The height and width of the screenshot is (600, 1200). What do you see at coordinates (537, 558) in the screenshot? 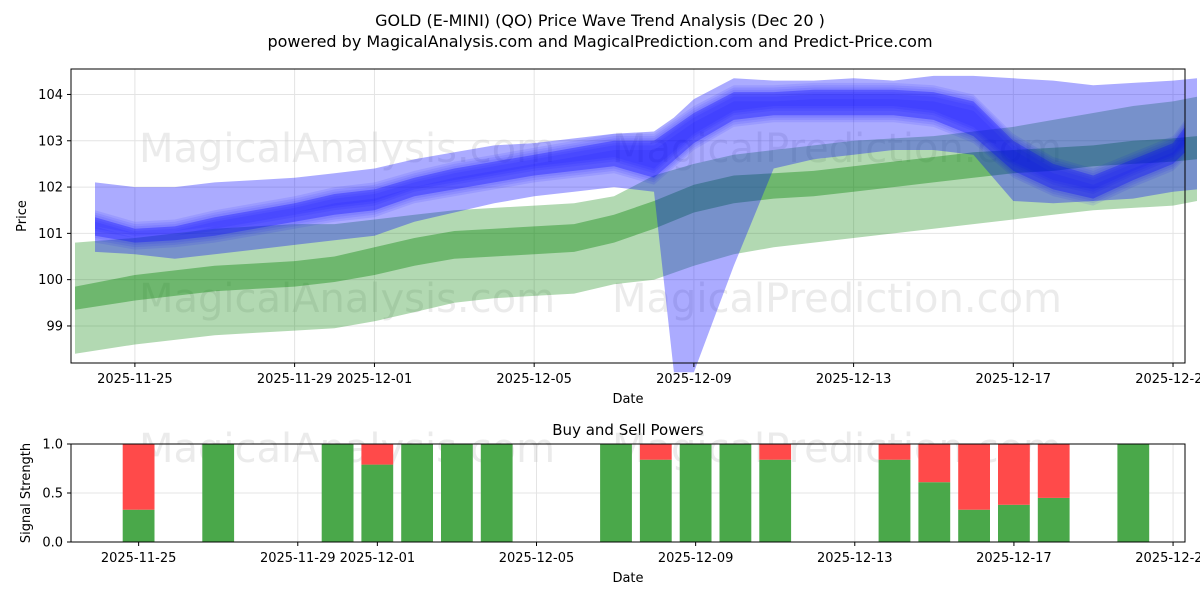
I see `buy-sell-x-tick-label: 2025-12-05` at bounding box center [537, 558].